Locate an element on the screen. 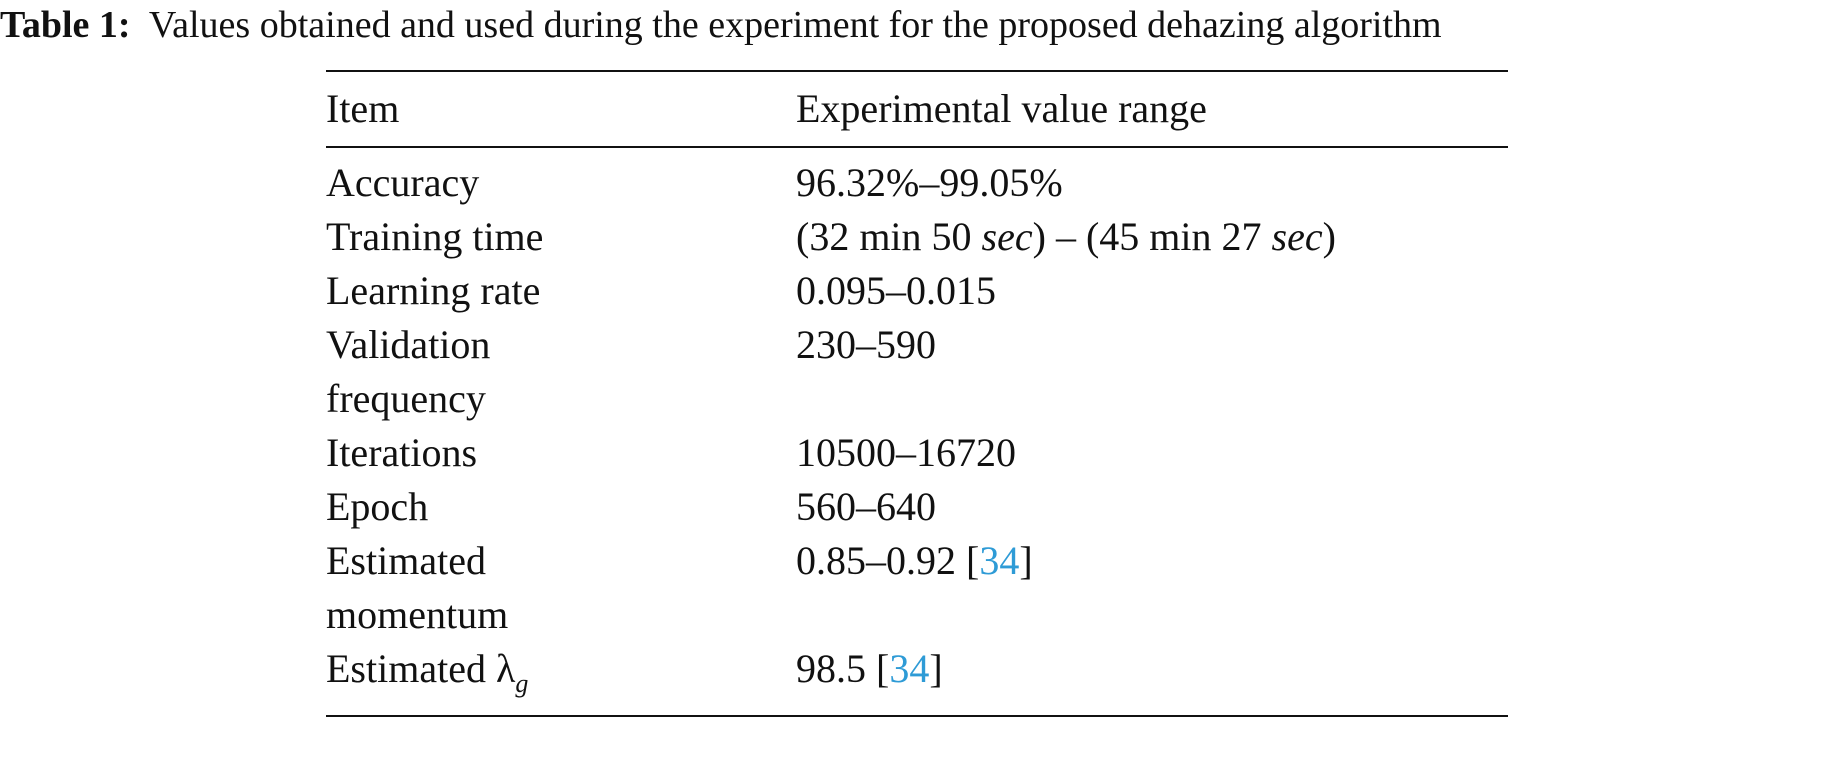 This screenshot has height=762, width=1839. table-row: Iterations 10500–16720 is located at coordinates (917, 453).